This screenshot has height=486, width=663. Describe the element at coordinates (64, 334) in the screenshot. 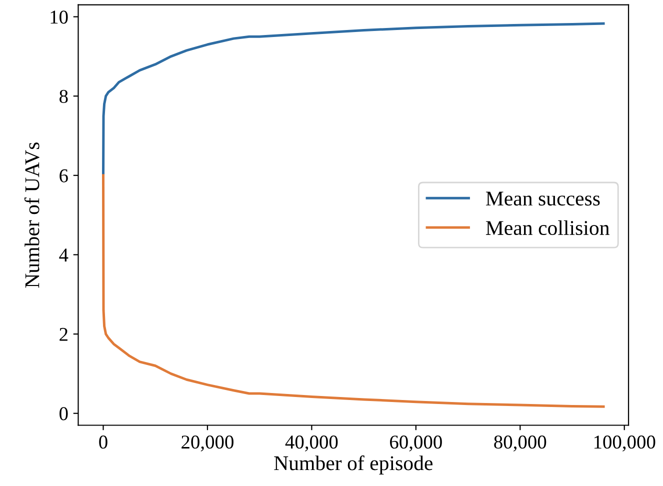

I see `y-tick-label: 2` at that location.